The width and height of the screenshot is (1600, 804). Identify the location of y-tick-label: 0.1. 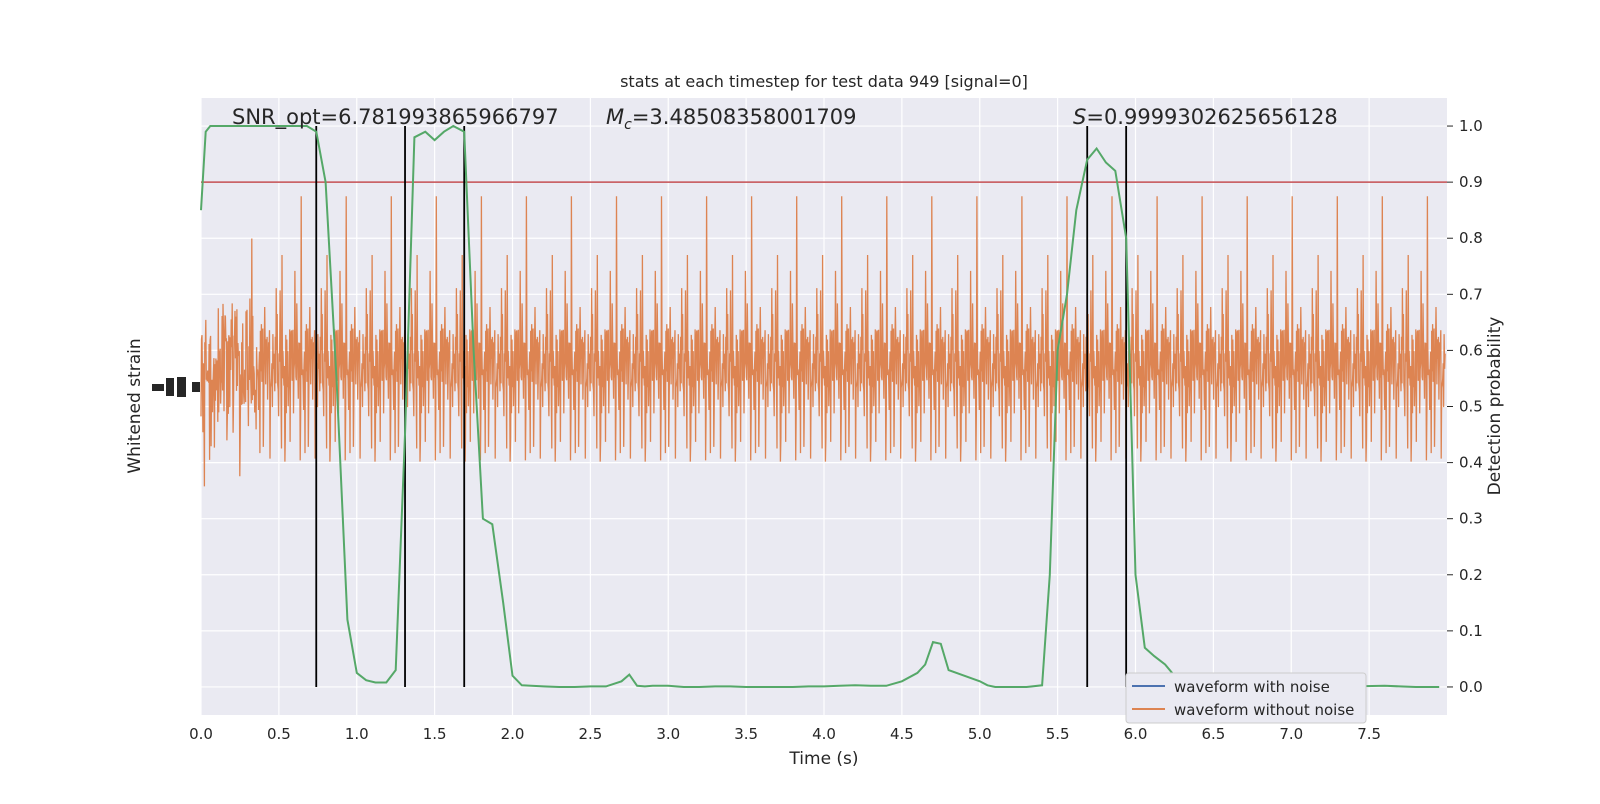
(1471, 631).